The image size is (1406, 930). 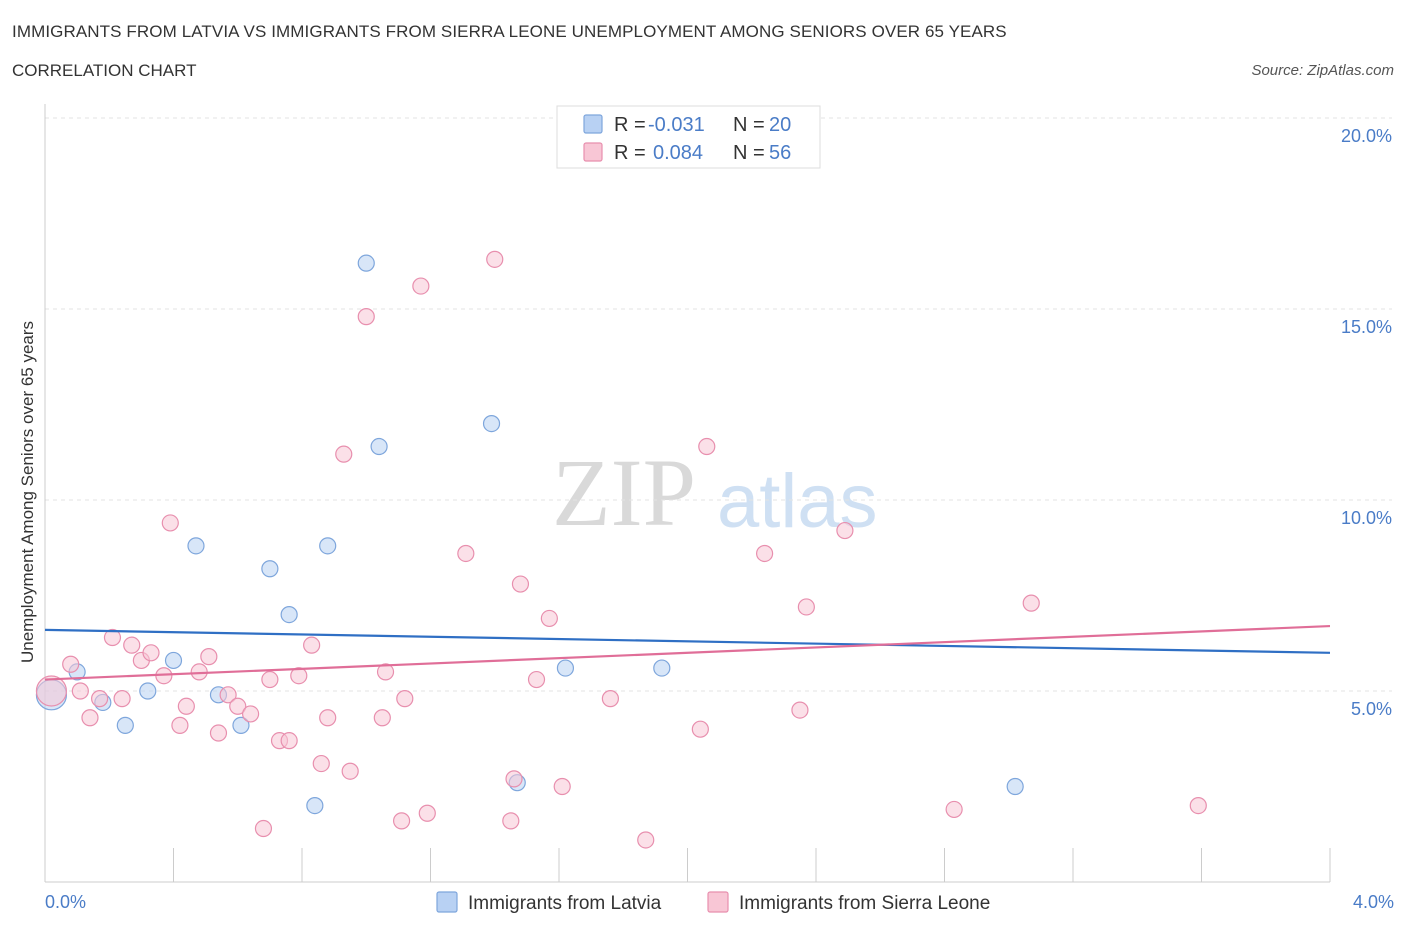 What do you see at coordinates (687, 641) in the screenshot?
I see `trend-line-latvia` at bounding box center [687, 641].